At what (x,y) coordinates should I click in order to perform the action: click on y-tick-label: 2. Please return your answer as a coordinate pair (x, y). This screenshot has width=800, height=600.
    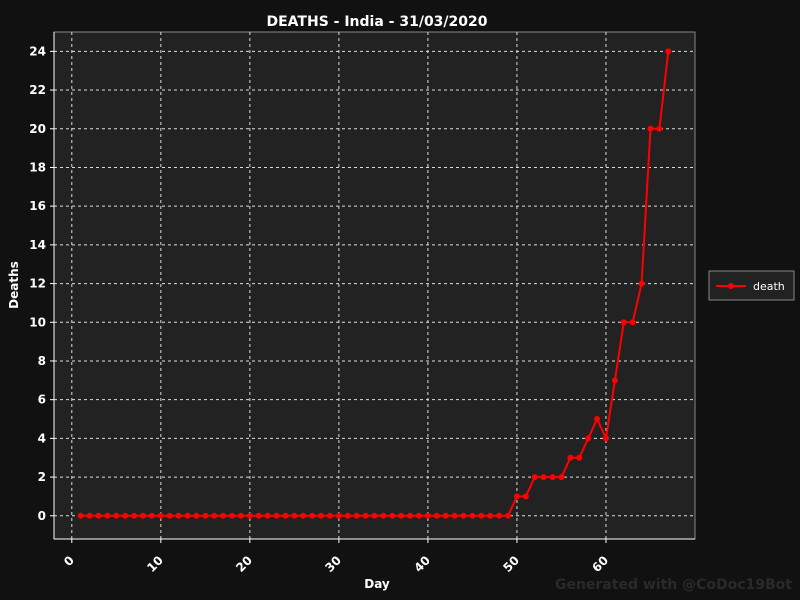
    Looking at the image, I should click on (42, 477).